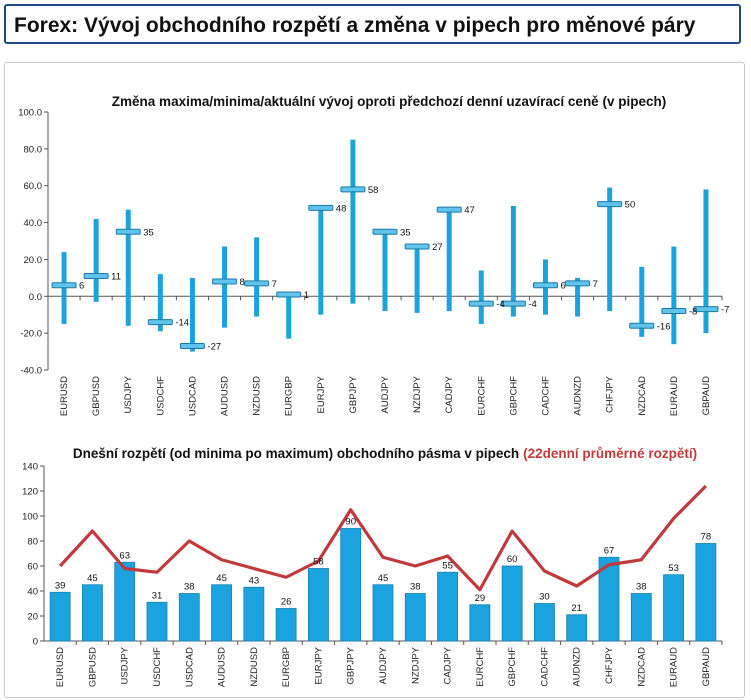 This screenshot has width=751, height=700. What do you see at coordinates (610, 453) in the screenshot?
I see `spread-chart-title-highlight: (22denní průměrné rozpětí)` at bounding box center [610, 453].